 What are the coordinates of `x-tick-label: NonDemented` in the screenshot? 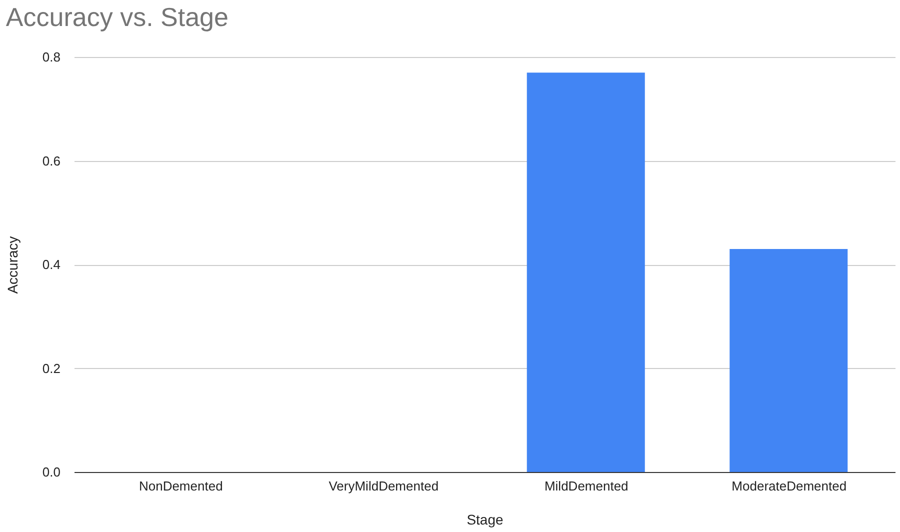 It's located at (180, 486).